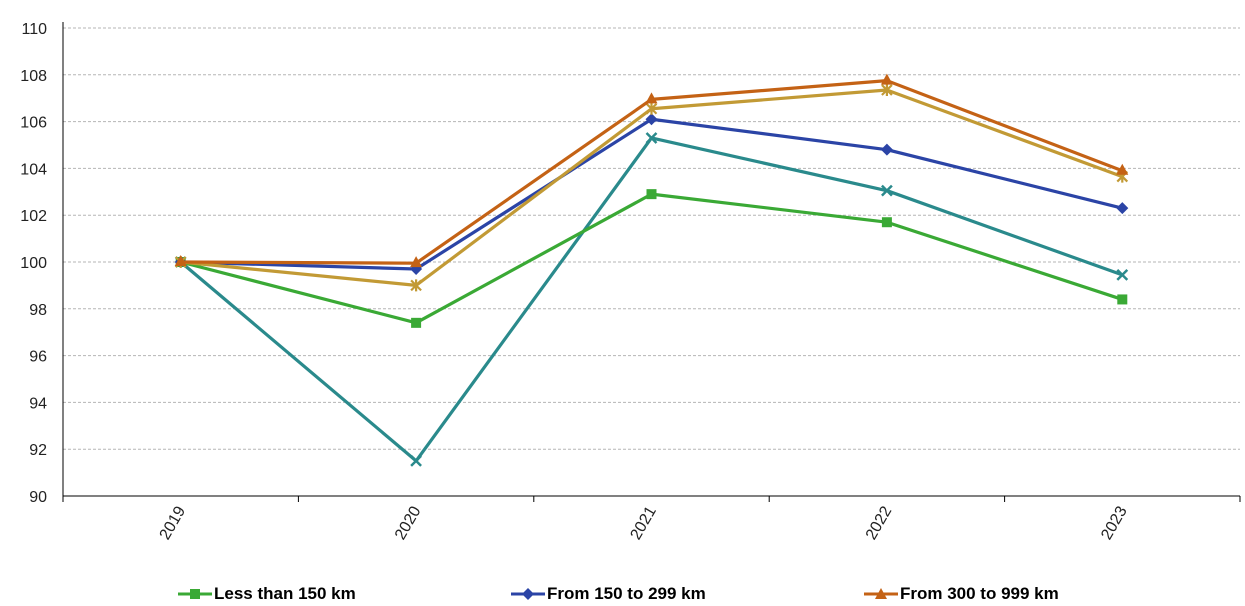 This screenshot has height=606, width=1245. Describe the element at coordinates (416, 461) in the screenshot. I see `series-5-point-2020` at that location.